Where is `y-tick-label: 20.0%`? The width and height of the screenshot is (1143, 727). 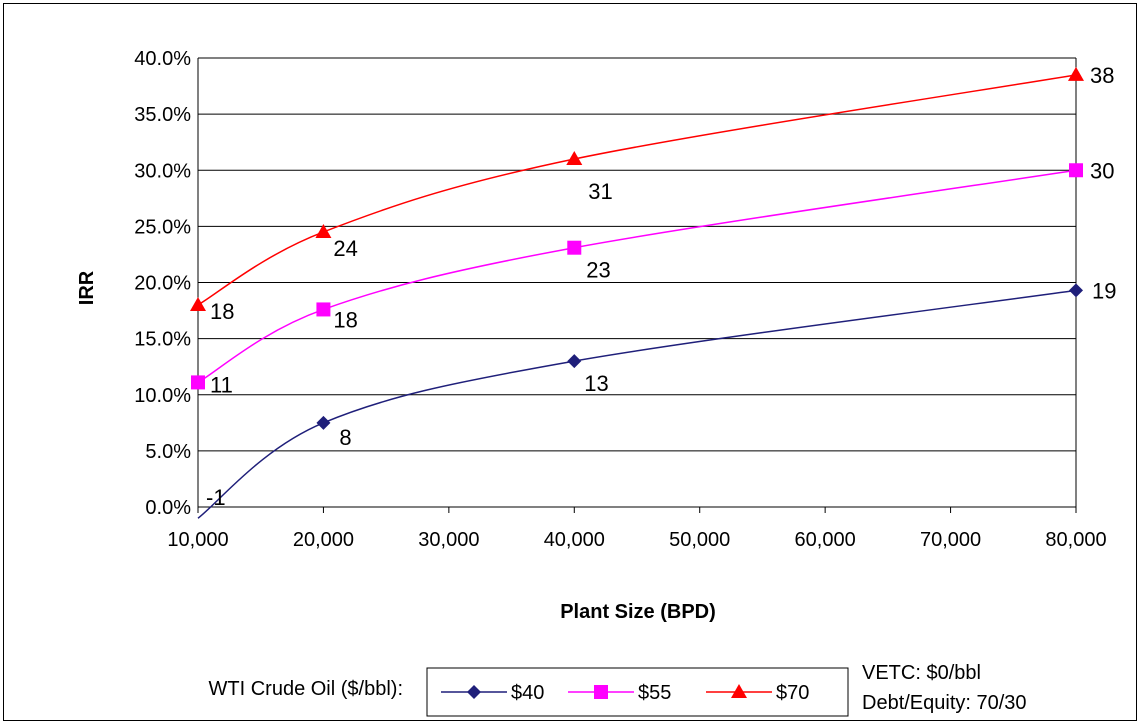 y-tick-label: 20.0% is located at coordinates (162, 284).